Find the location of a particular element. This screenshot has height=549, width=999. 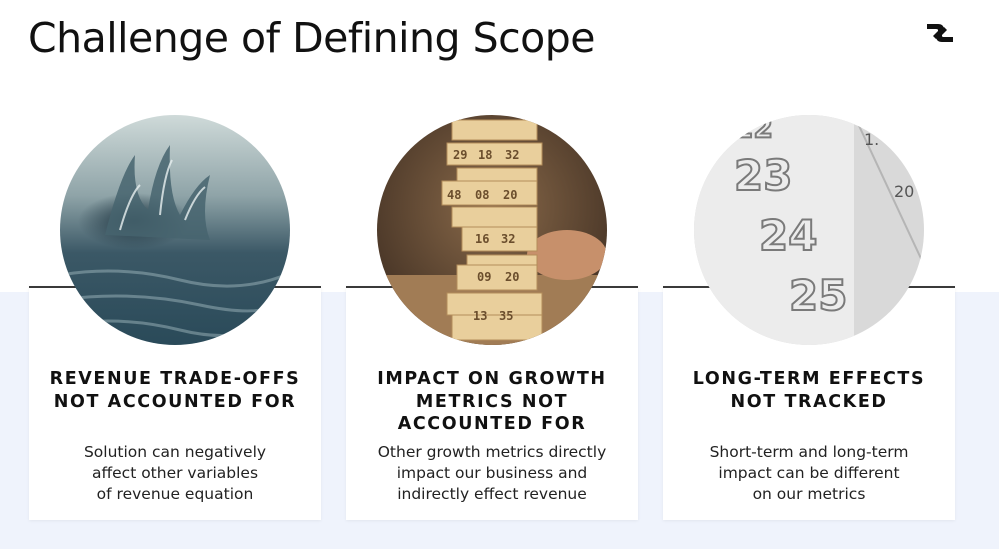

body-line: Solution can negatively is located at coordinates (175, 452).